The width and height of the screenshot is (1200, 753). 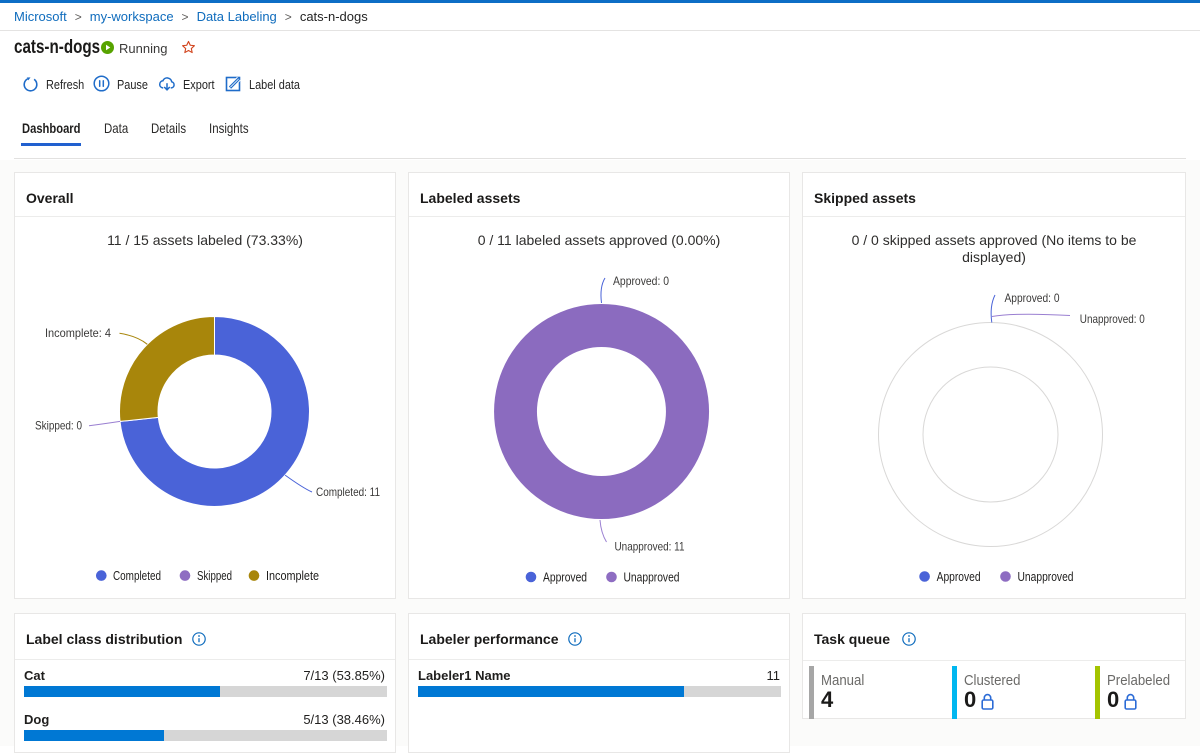 I want to click on svg-text: Completed: 11, so click(x=348, y=492).